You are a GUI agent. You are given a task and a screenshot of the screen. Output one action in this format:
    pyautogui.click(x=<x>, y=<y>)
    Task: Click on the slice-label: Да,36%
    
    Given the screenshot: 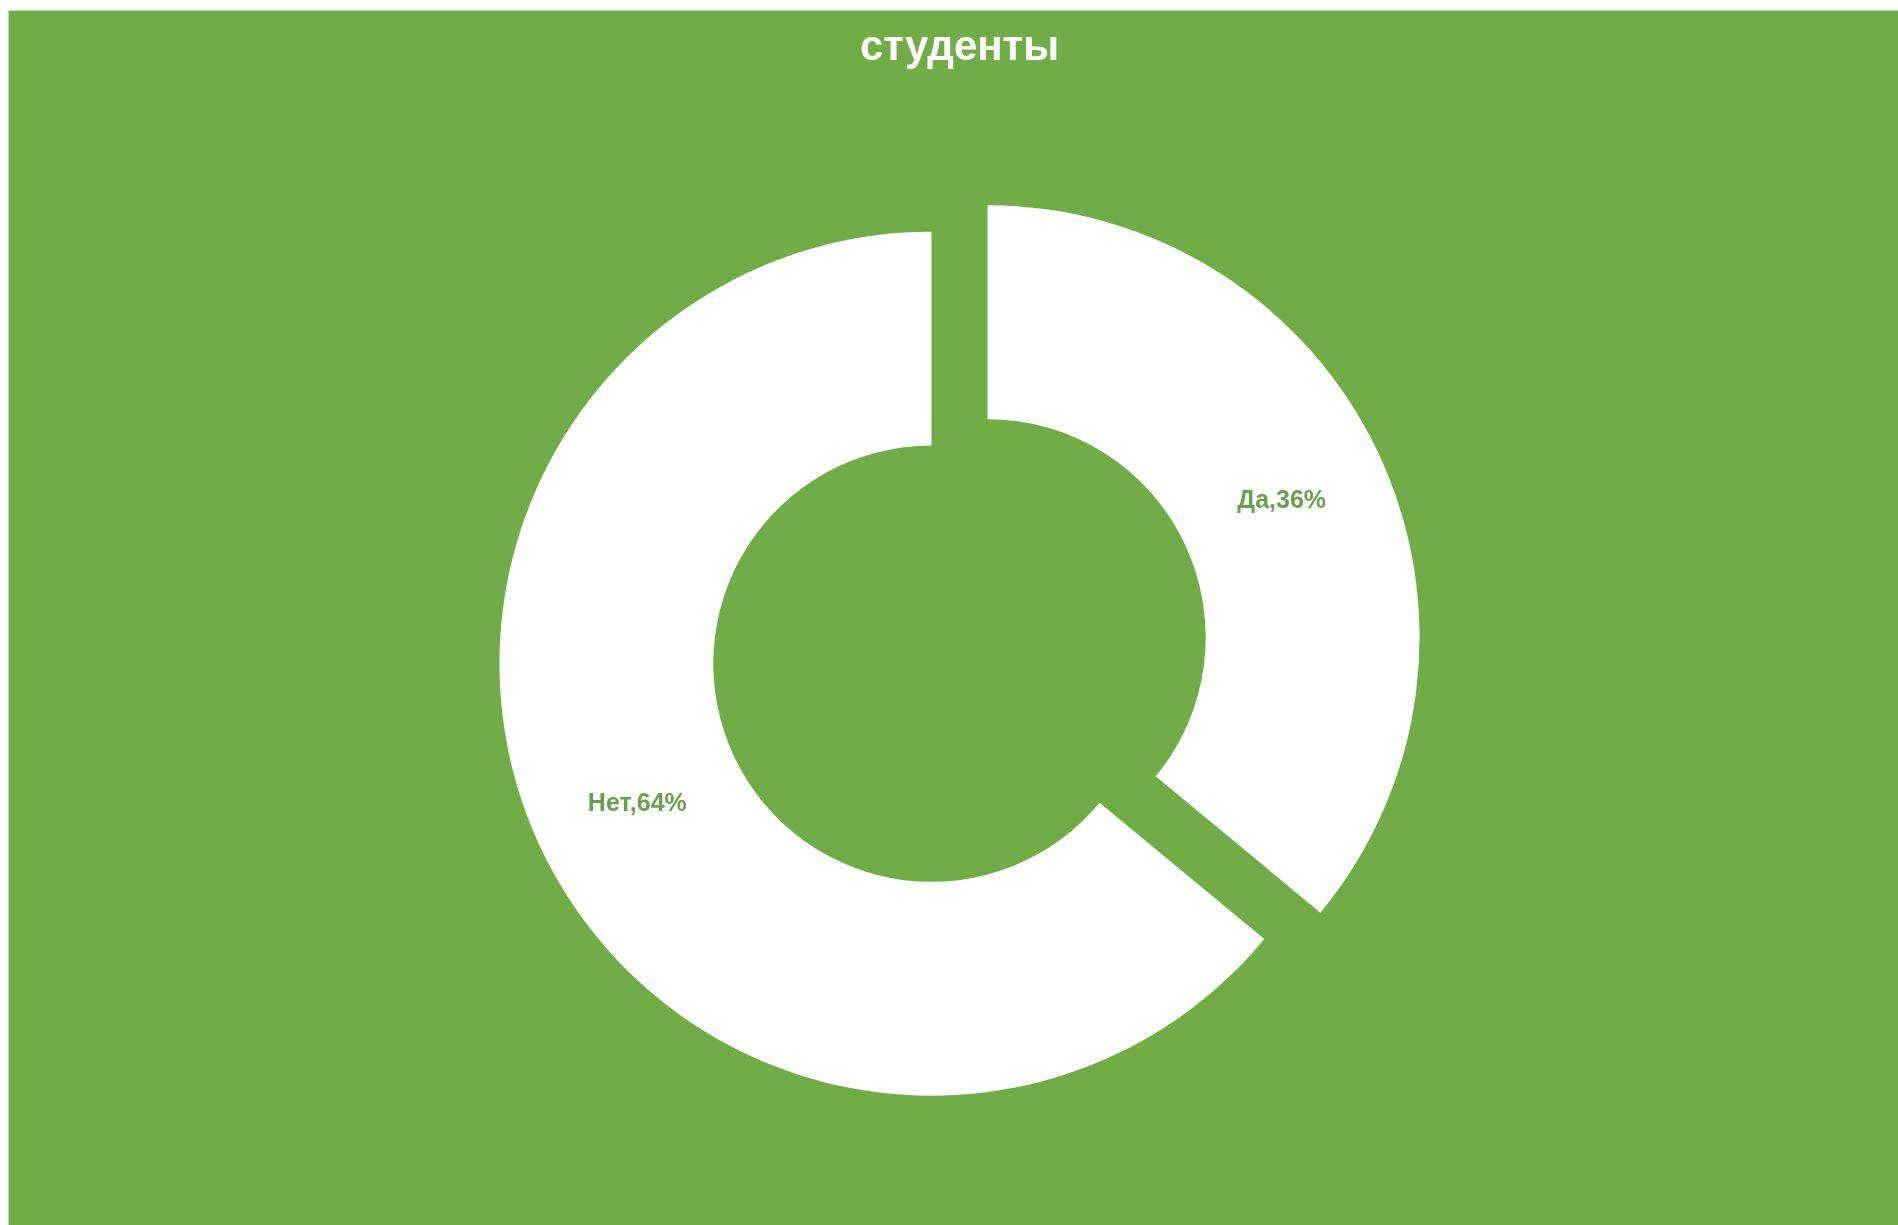 What is the action you would take?
    pyautogui.click(x=1282, y=498)
    